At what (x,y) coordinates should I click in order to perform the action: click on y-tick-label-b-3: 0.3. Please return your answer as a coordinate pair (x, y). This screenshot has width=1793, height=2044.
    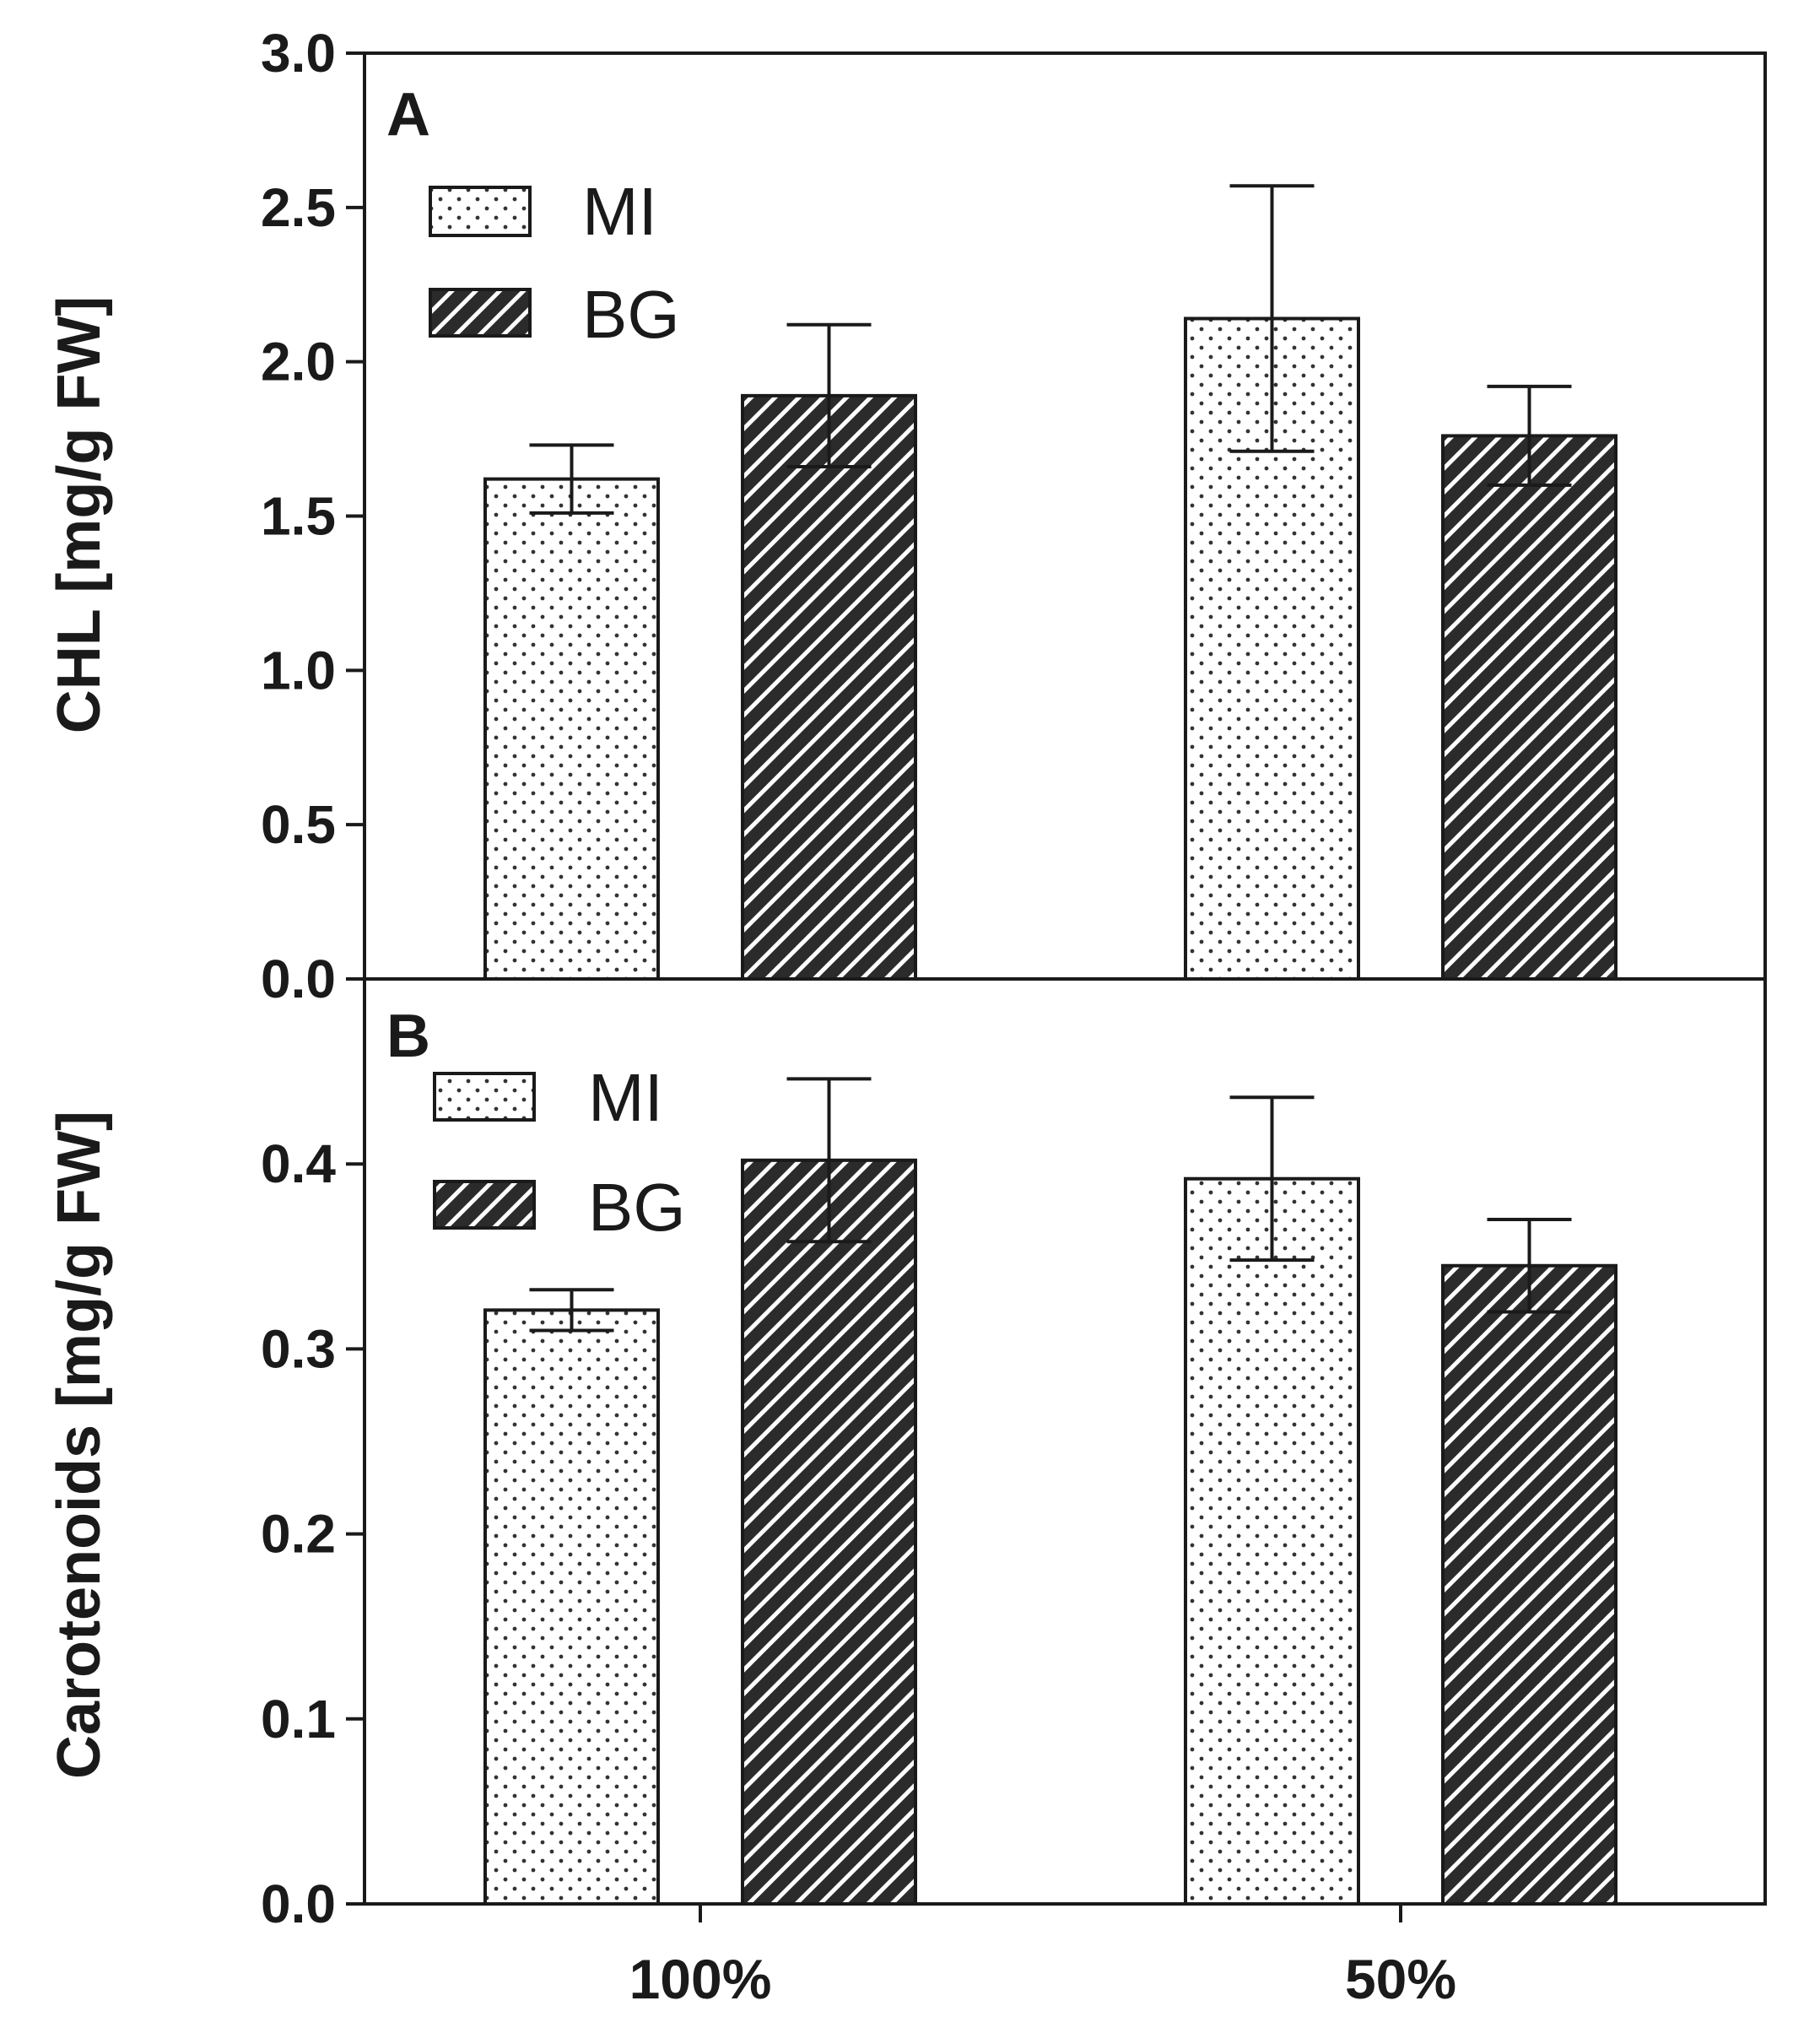
    Looking at the image, I should click on (299, 1349).